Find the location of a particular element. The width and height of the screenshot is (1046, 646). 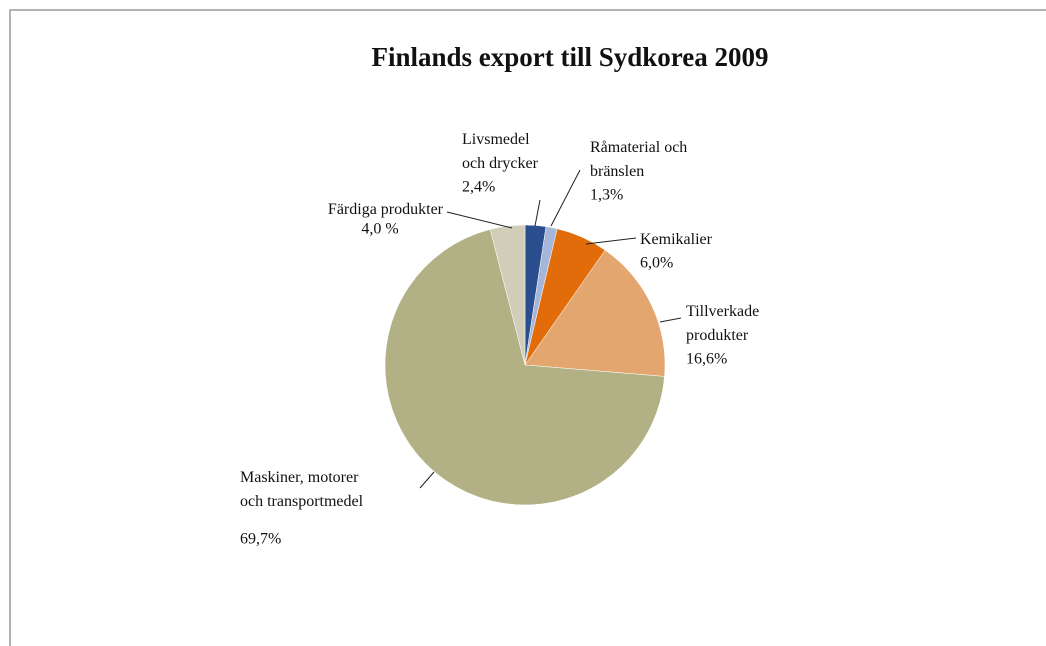

category-label: Tillverkade produkter is located at coordinates (724, 323).